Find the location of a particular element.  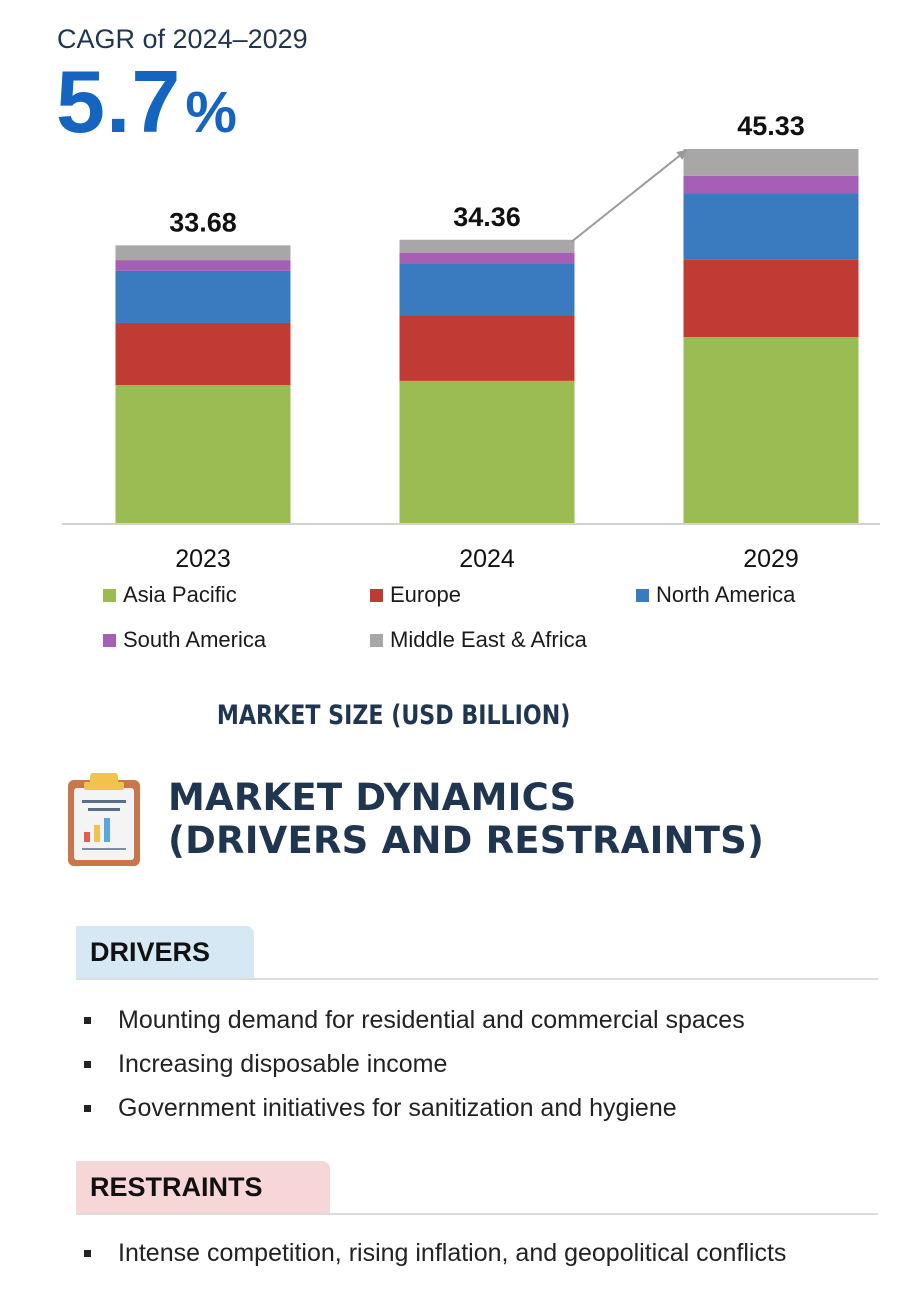

drivers-heading: DRIVERS is located at coordinates (165, 952).